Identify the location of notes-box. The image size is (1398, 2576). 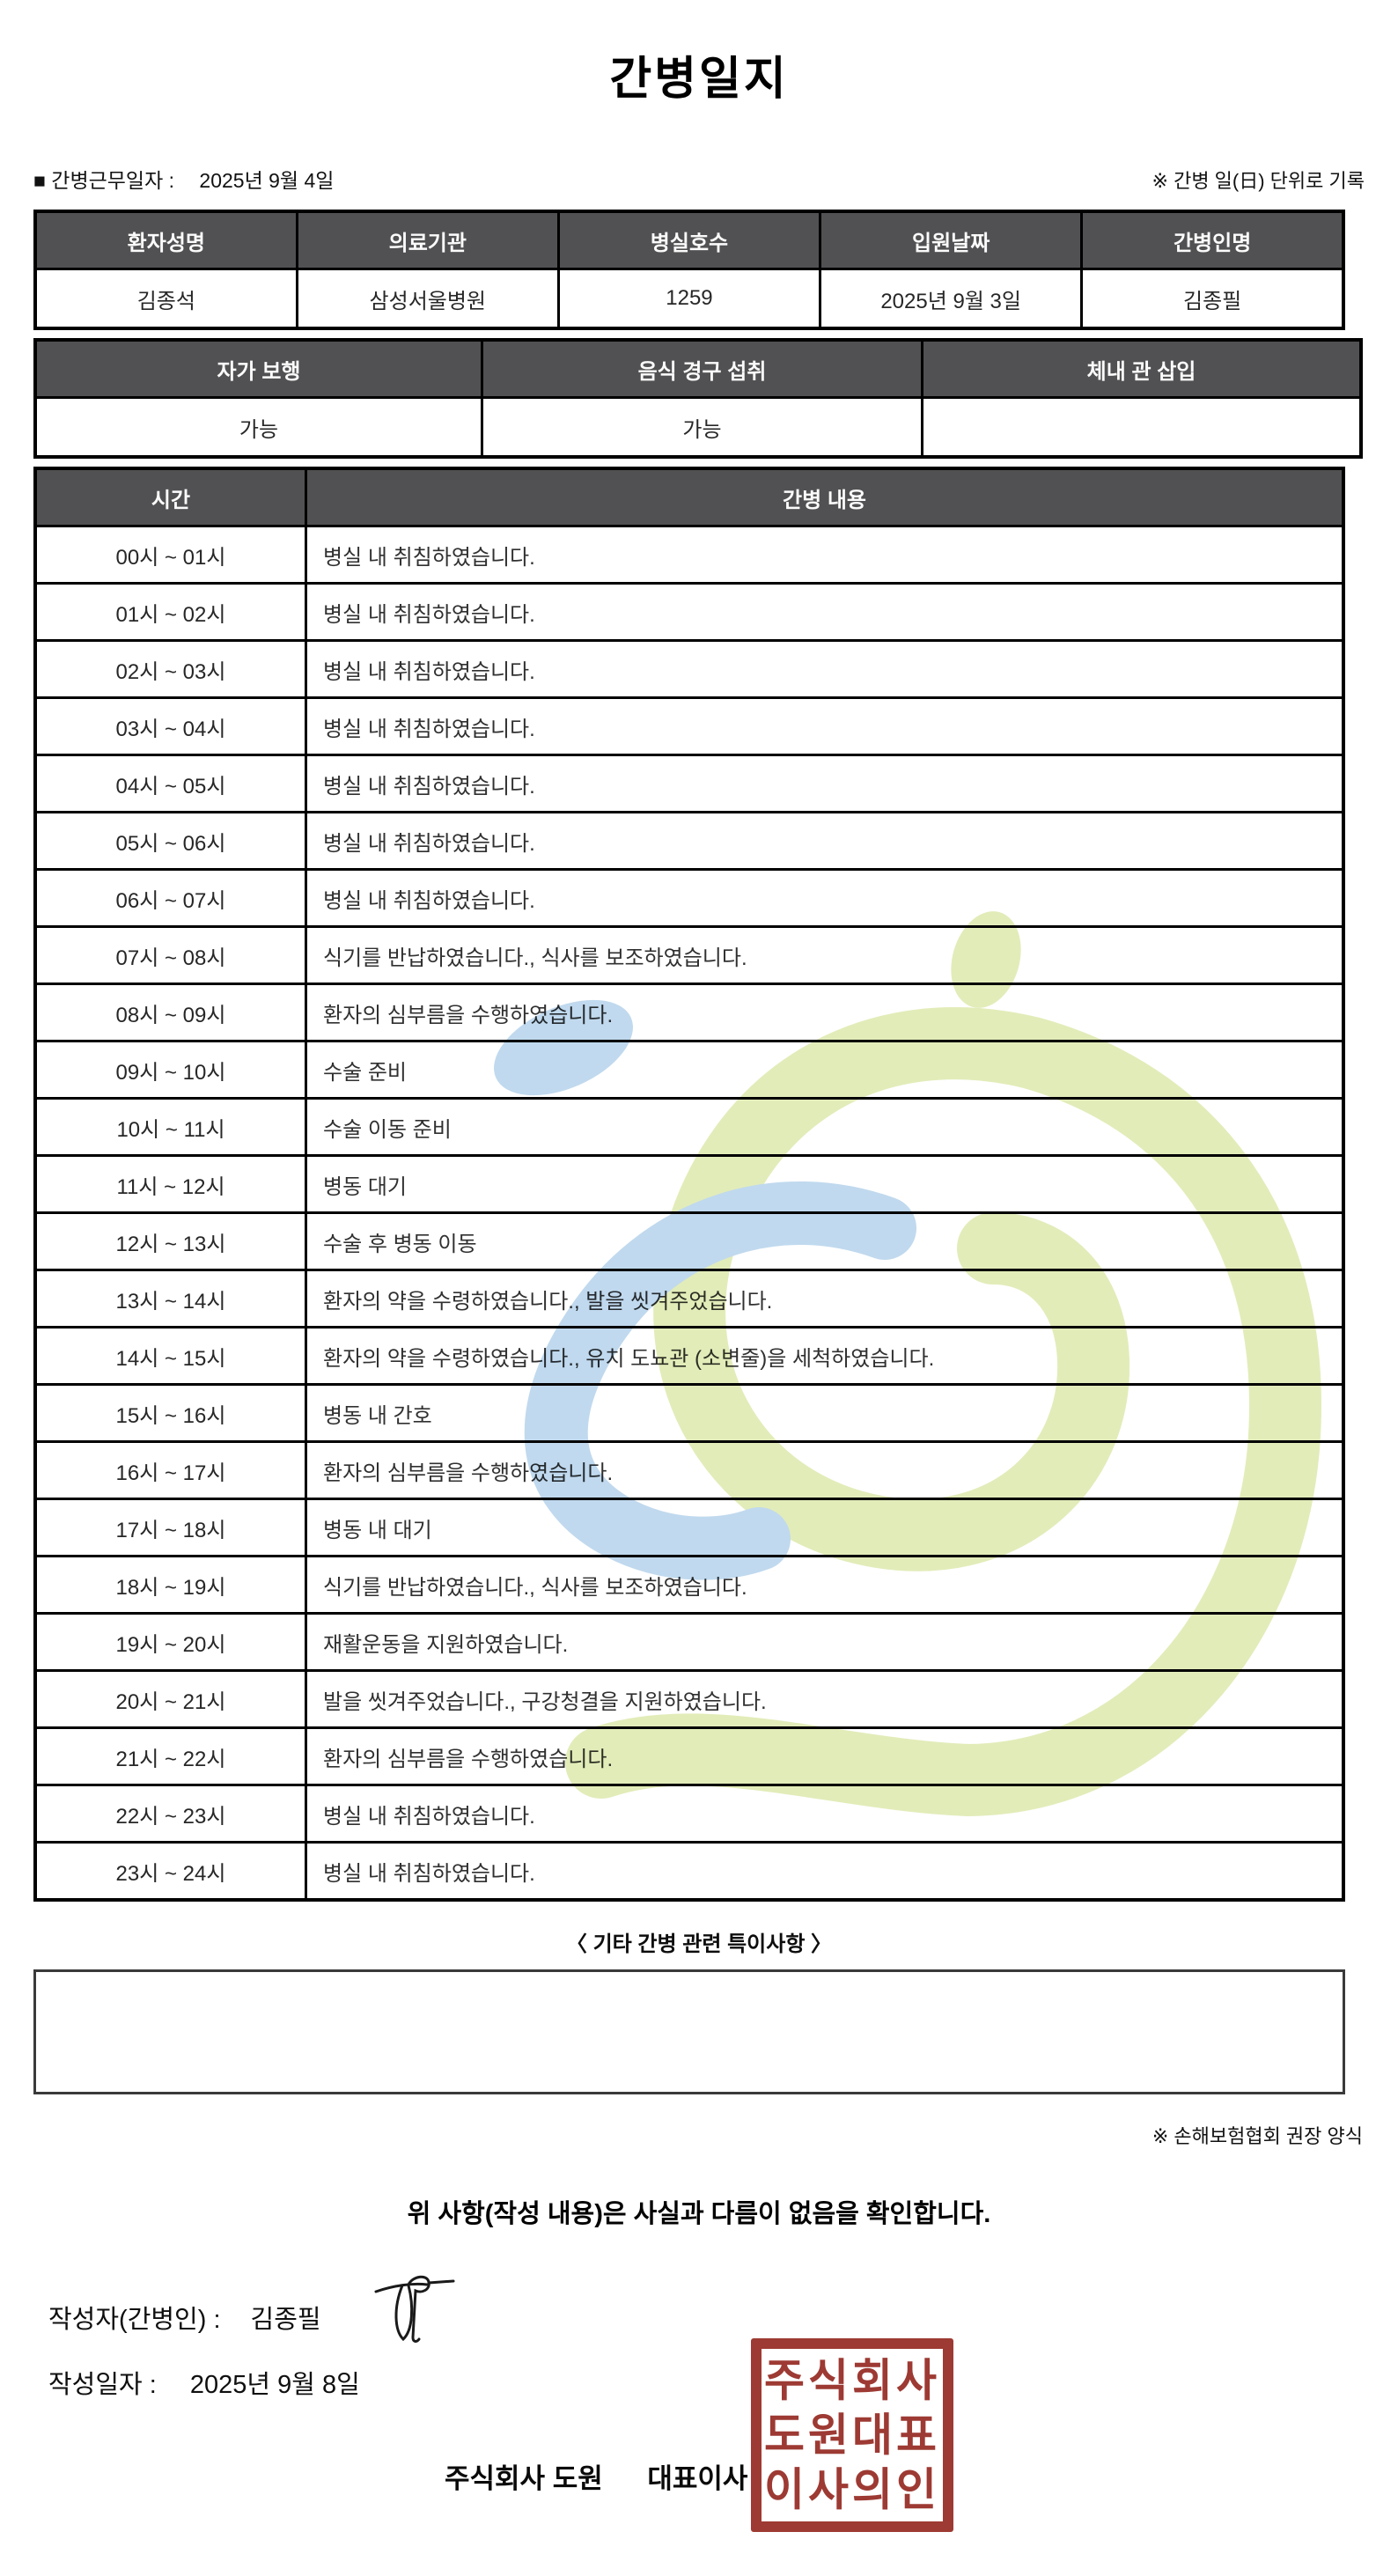
(689, 2032).